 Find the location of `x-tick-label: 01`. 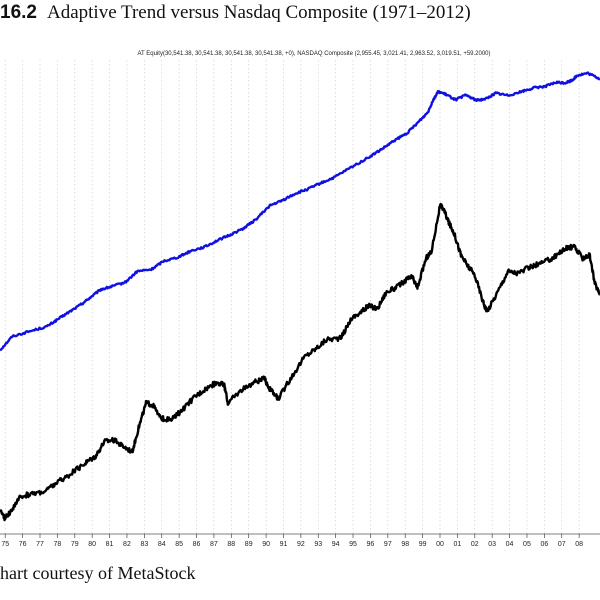

x-tick-label: 01 is located at coordinates (457, 544).